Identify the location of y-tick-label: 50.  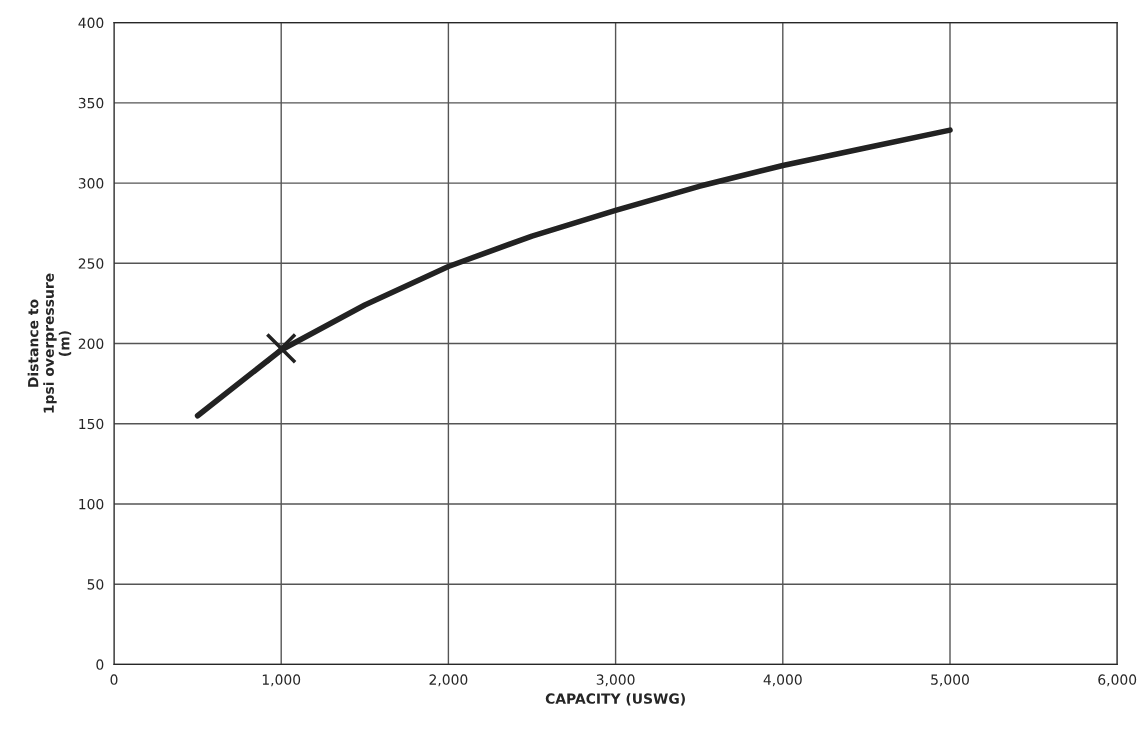
(95, 584).